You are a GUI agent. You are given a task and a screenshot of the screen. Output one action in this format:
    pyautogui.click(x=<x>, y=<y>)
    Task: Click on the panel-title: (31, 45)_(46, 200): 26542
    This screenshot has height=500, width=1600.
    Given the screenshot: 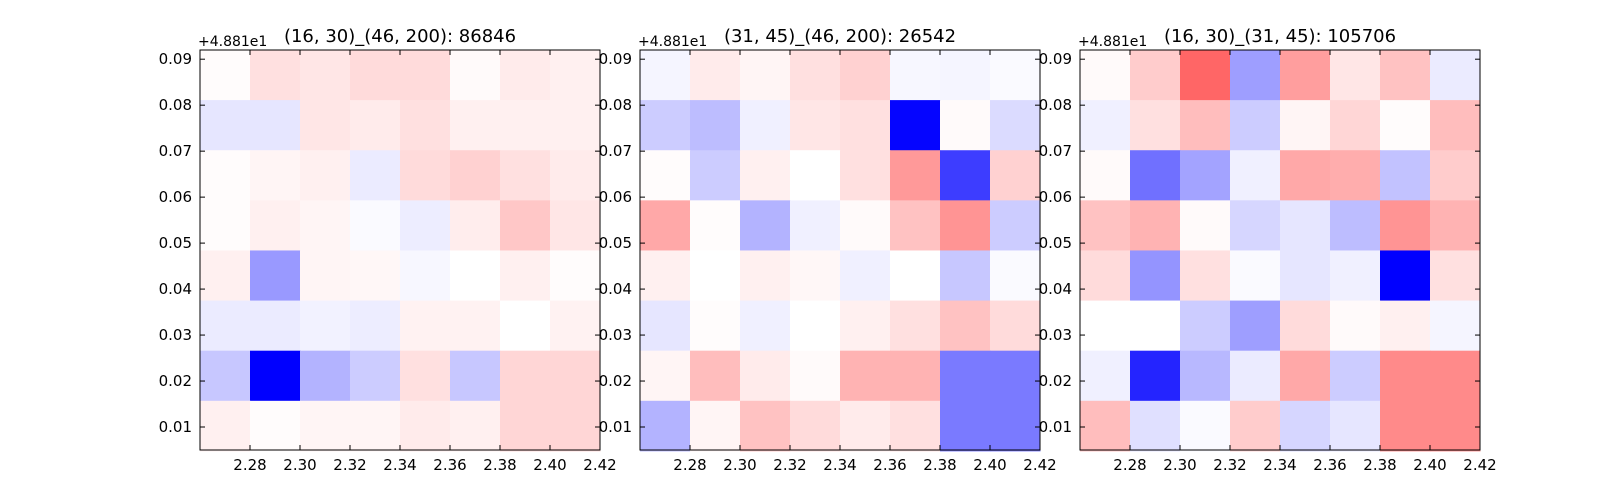 What is the action you would take?
    pyautogui.click(x=840, y=36)
    